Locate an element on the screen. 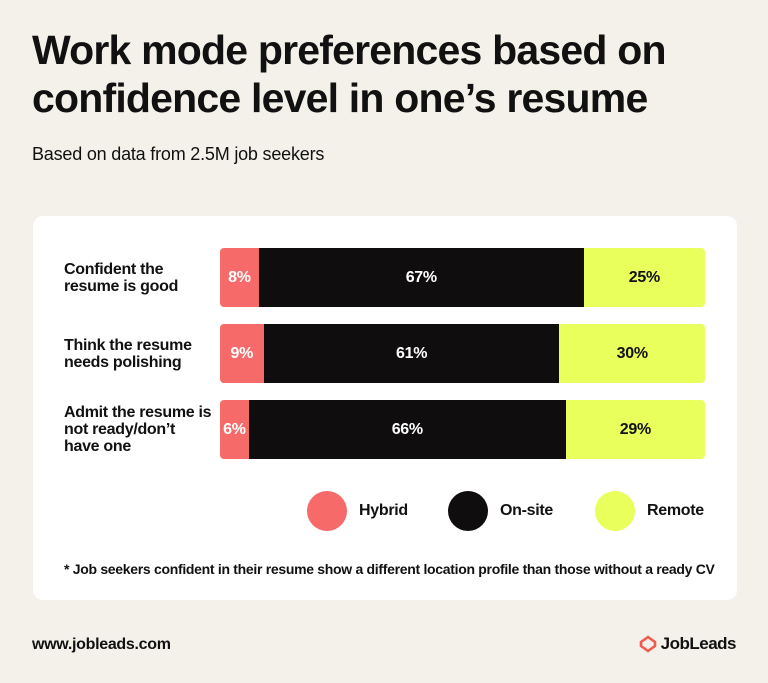 The width and height of the screenshot is (768, 683). stacked-bar: 6% 66% 29% is located at coordinates (462, 429).